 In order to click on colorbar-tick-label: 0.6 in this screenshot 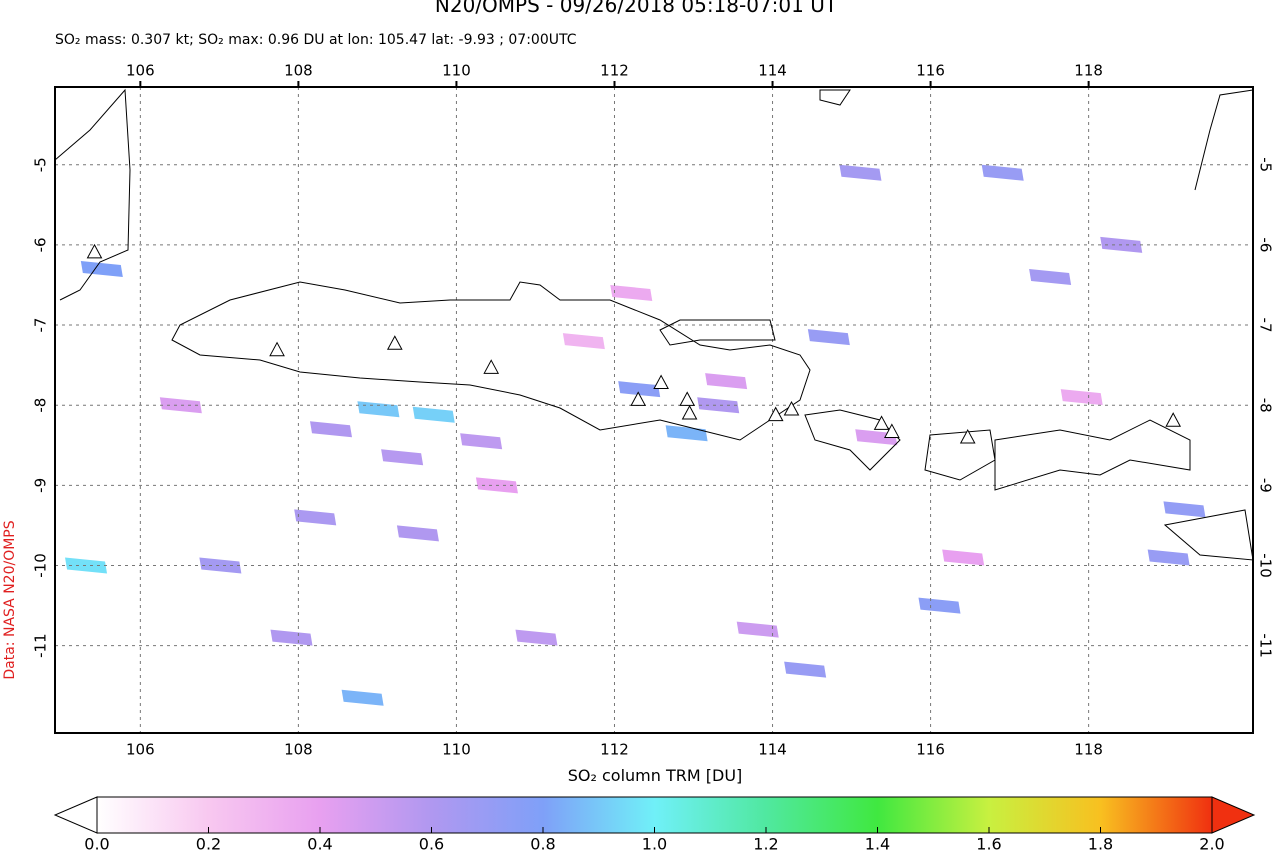, I will do `click(431, 844)`.